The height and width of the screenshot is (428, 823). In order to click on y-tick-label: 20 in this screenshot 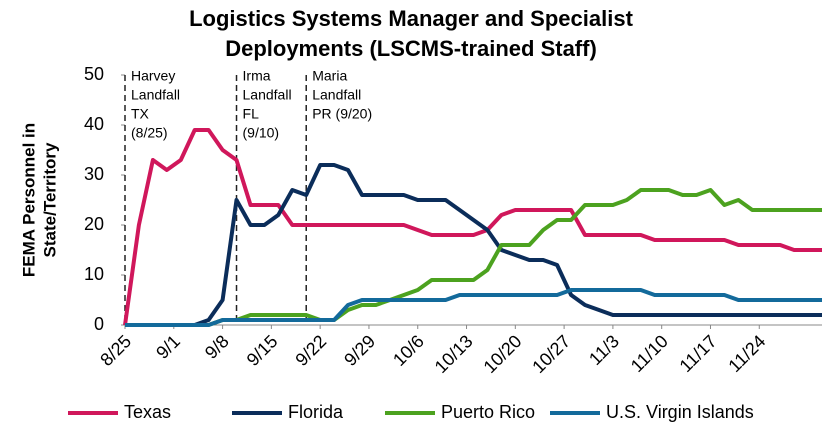, I will do `click(94, 224)`.